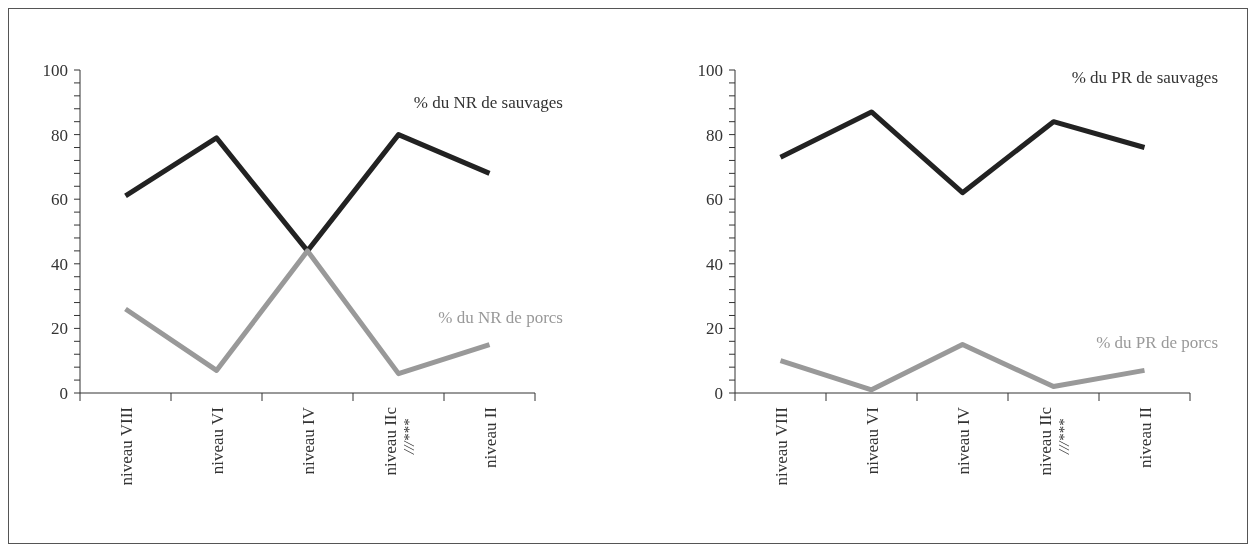 The height and width of the screenshot is (552, 1256). I want to click on text: % du PR de sauvages, so click(1144, 77).